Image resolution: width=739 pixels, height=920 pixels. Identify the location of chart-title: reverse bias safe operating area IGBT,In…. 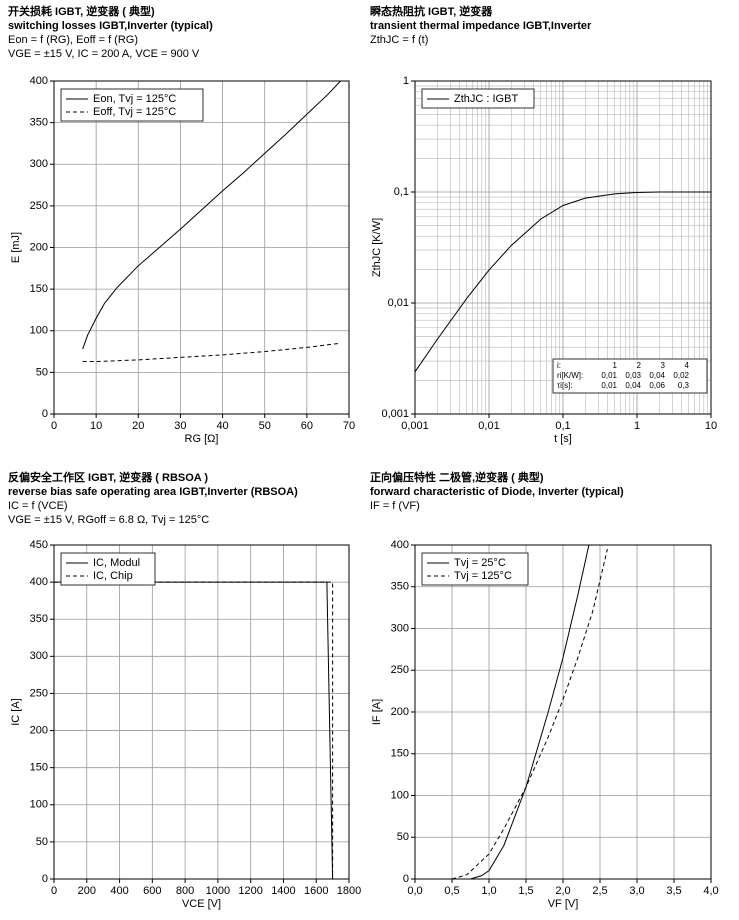
(153, 492).